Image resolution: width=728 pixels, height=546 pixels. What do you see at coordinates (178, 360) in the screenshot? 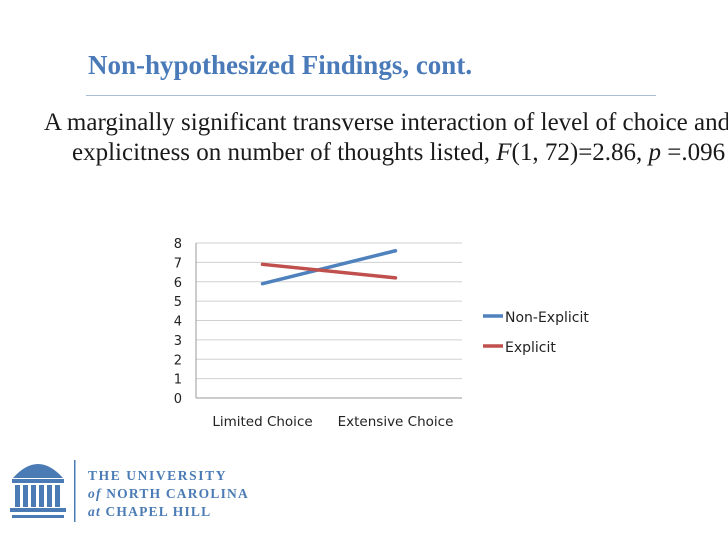
I see `y-tick-label: 2` at bounding box center [178, 360].